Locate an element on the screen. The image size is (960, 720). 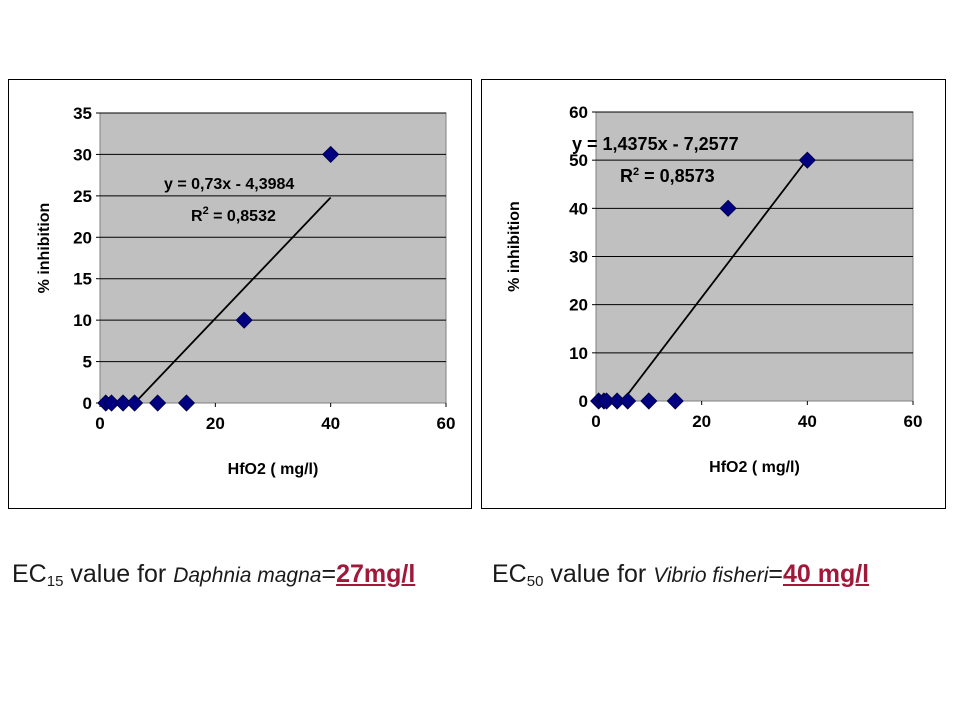
caption-value: 27mg/l is located at coordinates (376, 574).